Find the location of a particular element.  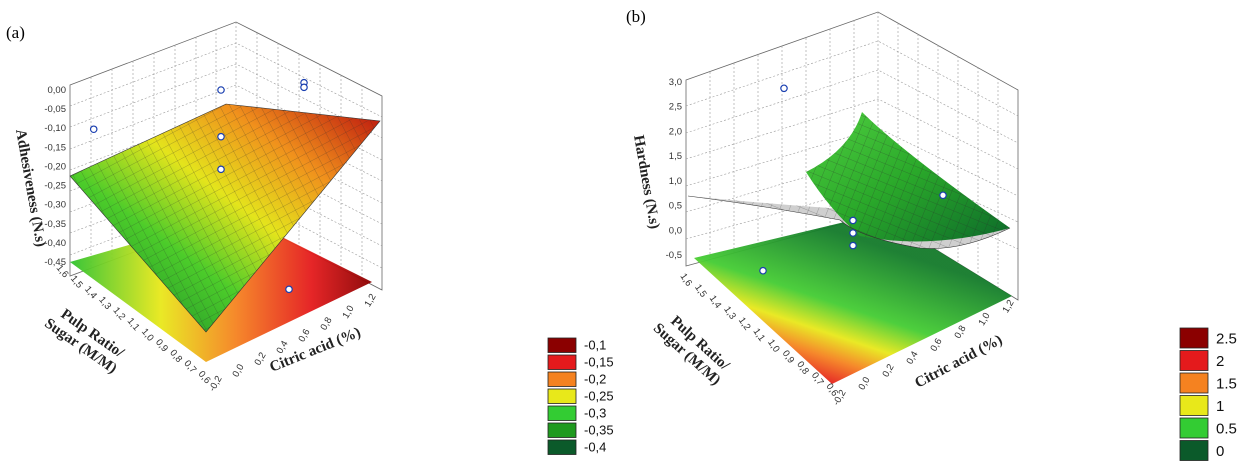

panel-a-legend: -0,1 -0,15 -0,2 -0,25 -0,3 -0,35 -0,4 is located at coordinates (580, 396).